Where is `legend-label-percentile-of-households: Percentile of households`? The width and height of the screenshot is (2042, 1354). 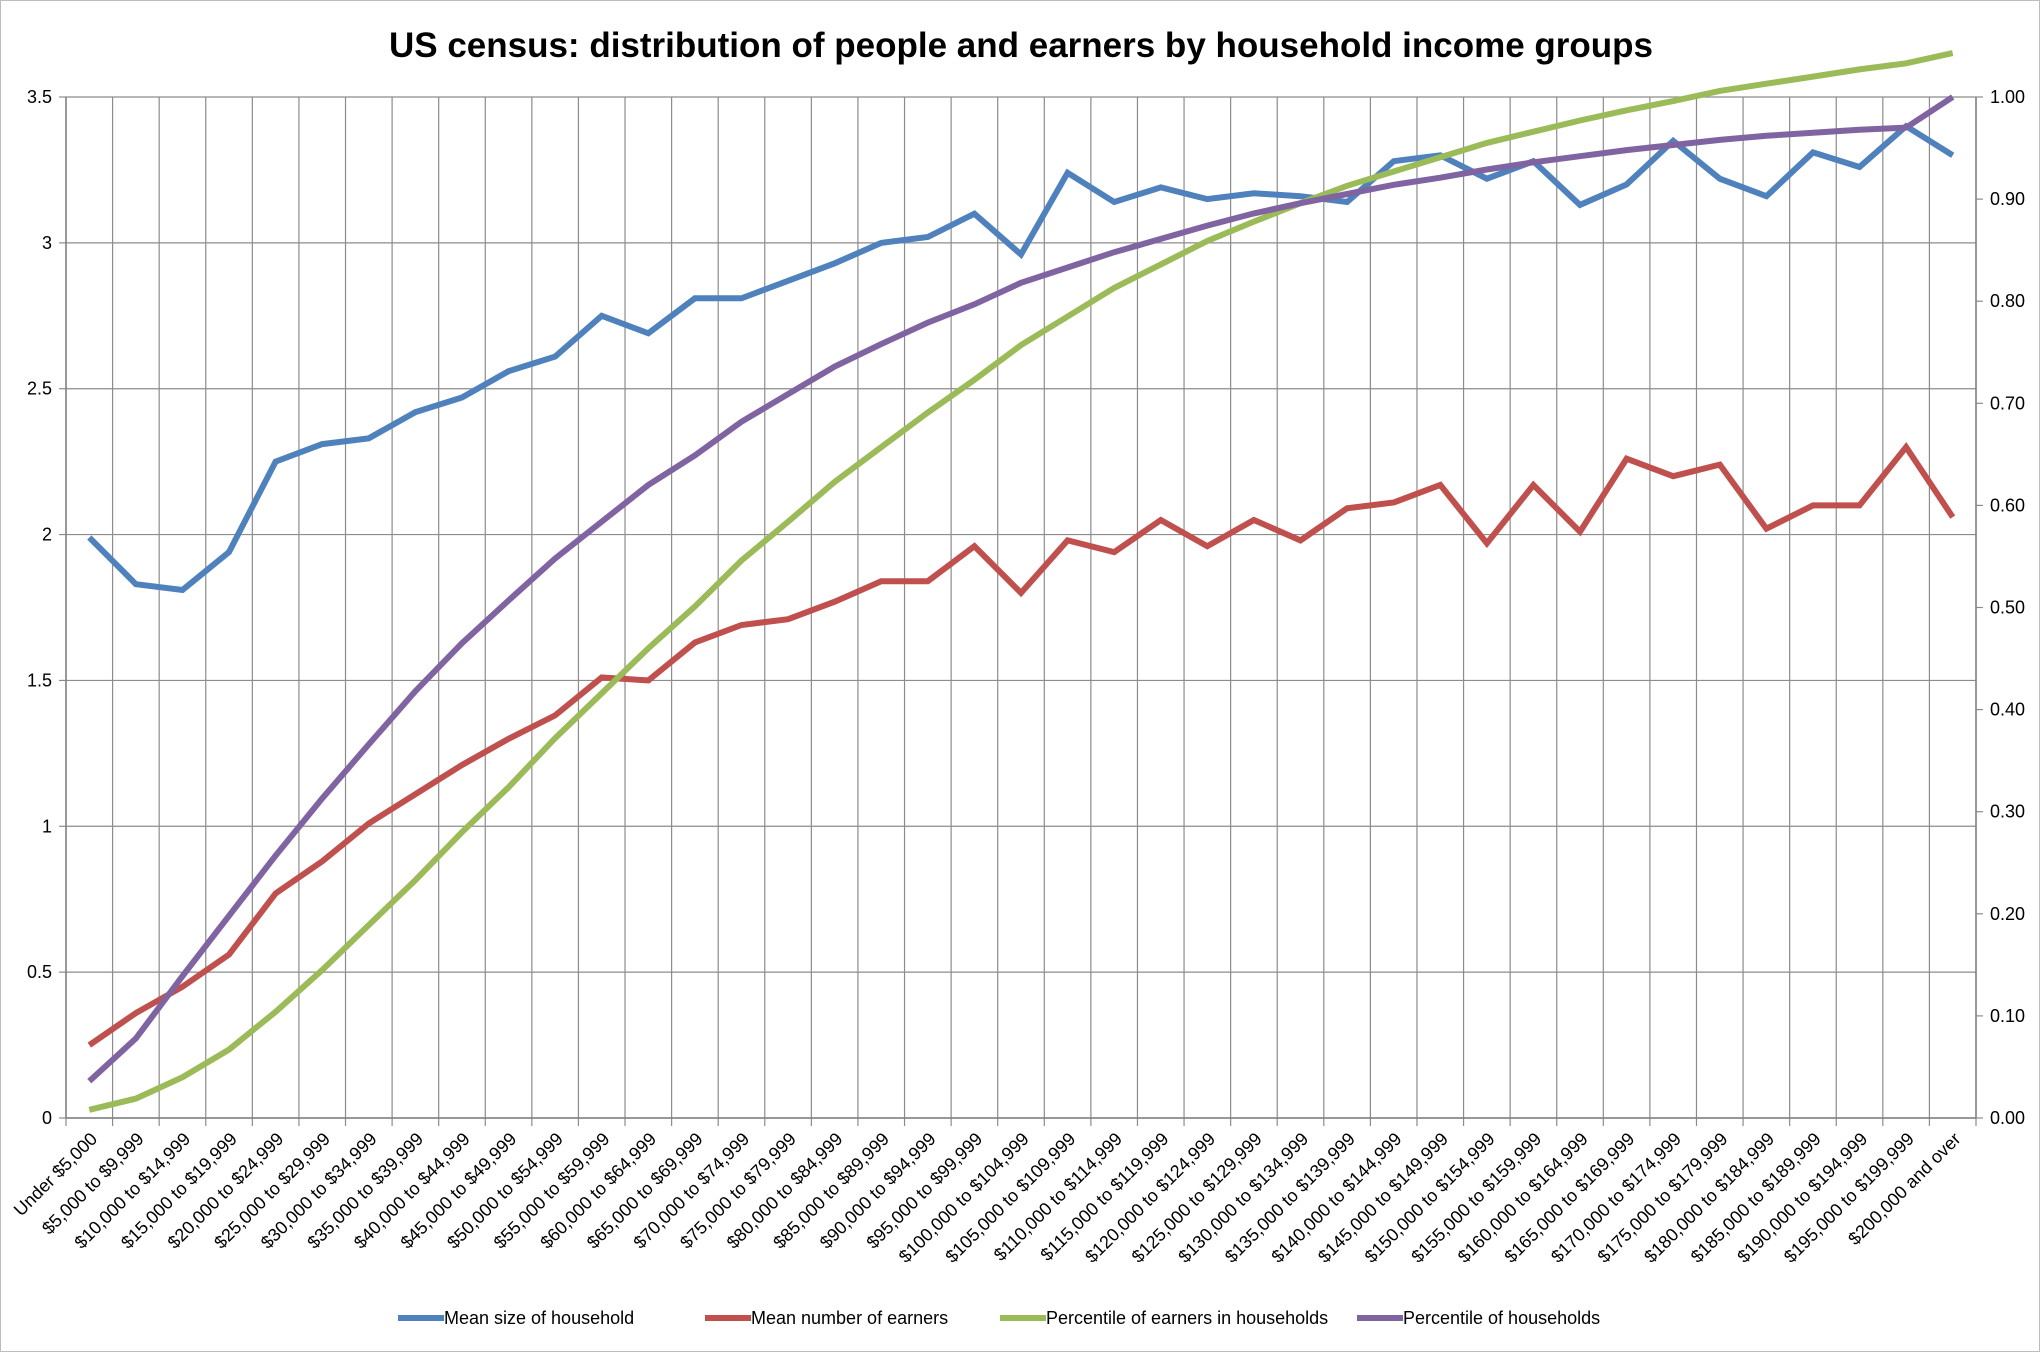 legend-label-percentile-of-households: Percentile of households is located at coordinates (1501, 1318).